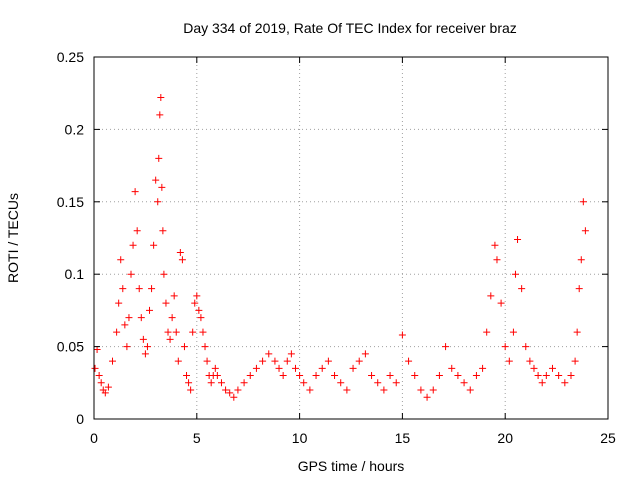 The width and height of the screenshot is (640, 480). I want to click on y-tick-label: 0.05, so click(70, 347).